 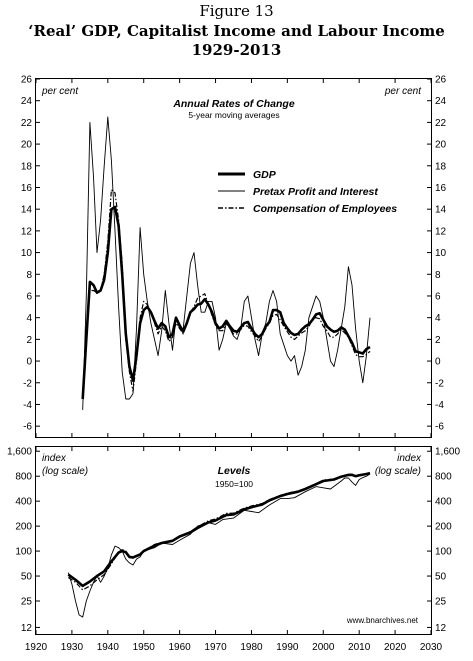 I want to click on figure-period: 1929-2013, so click(x=236, y=50).